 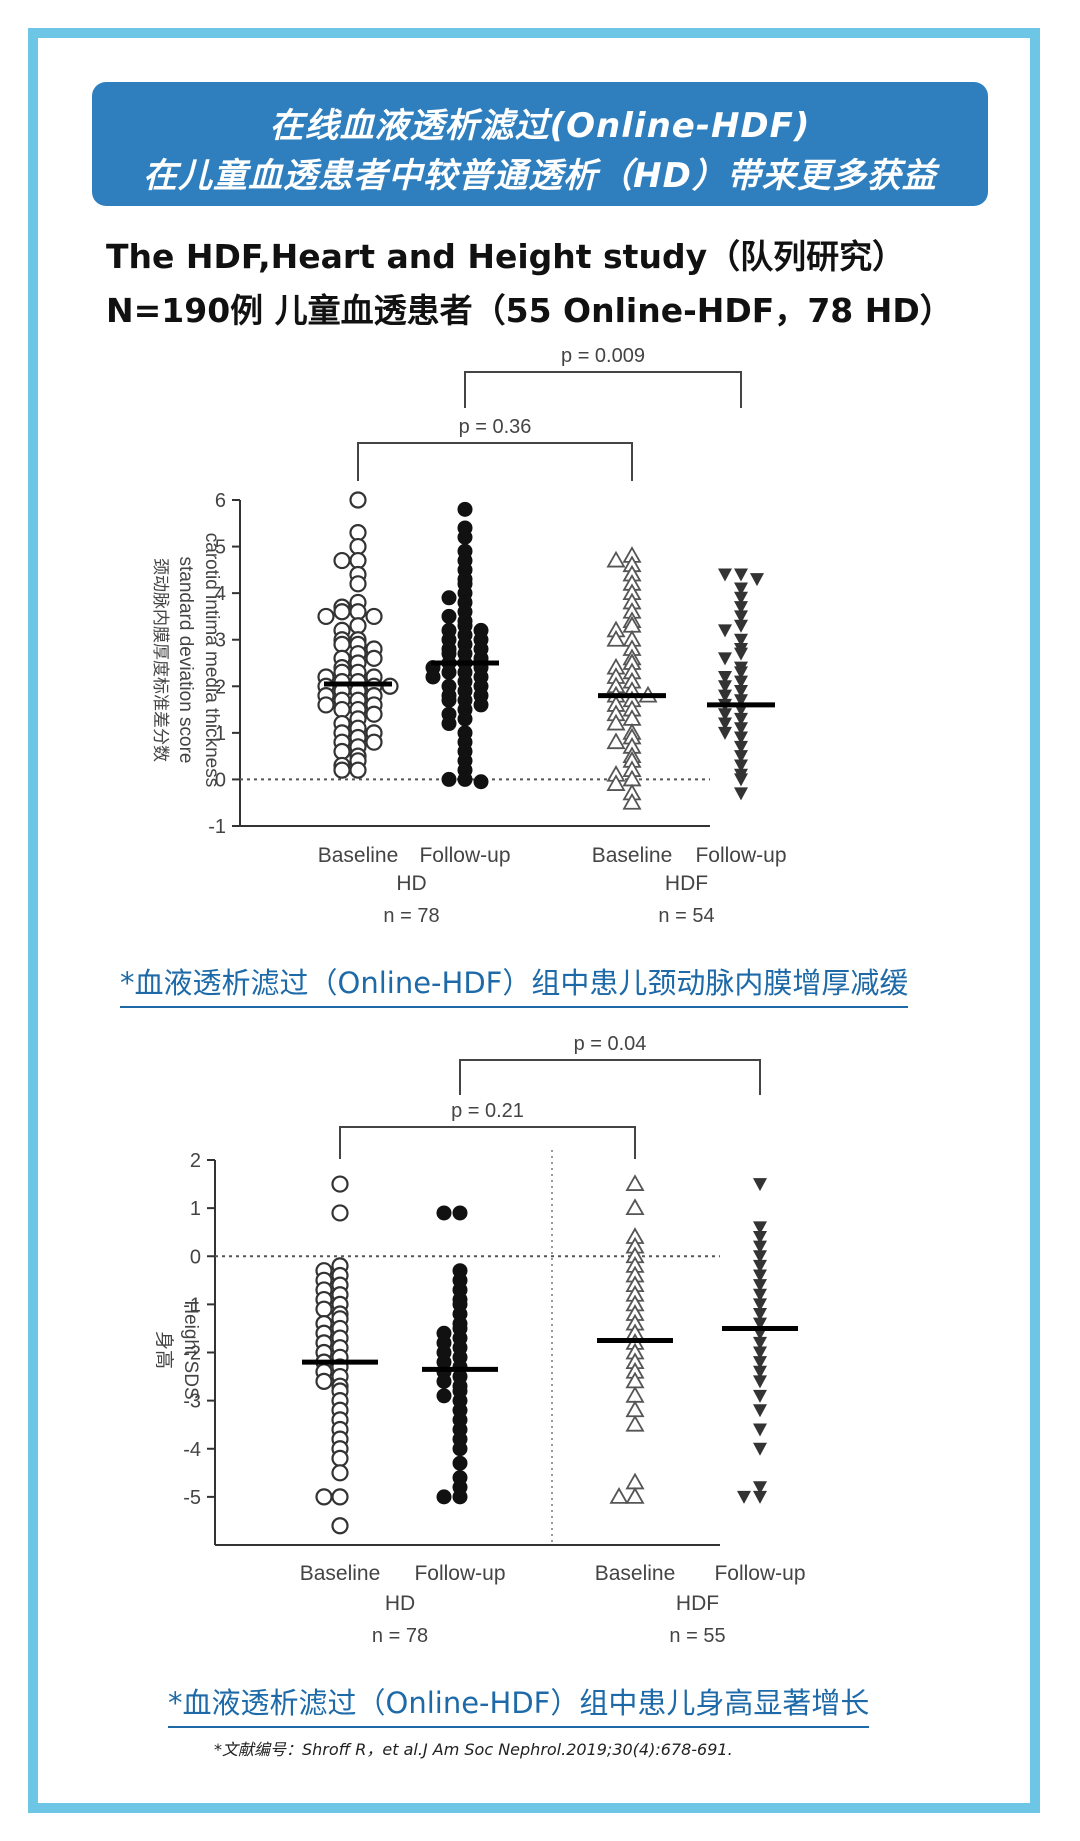 I want to click on group-label: HD, so click(x=411, y=883).